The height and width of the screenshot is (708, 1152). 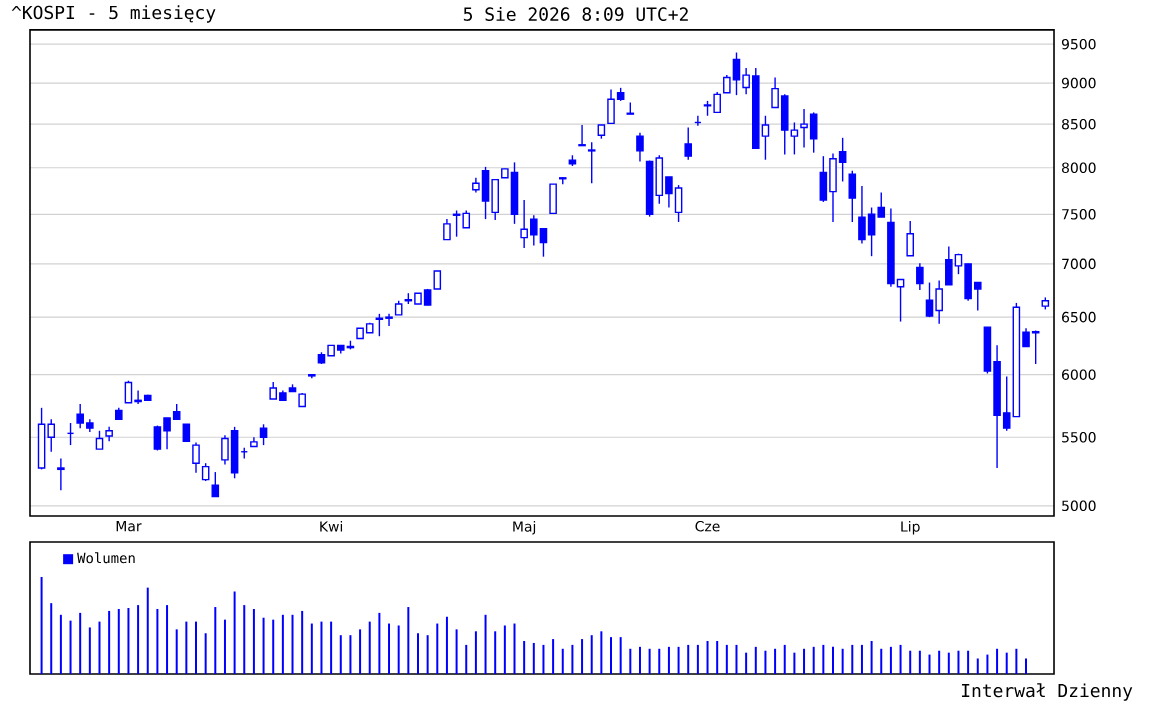 What do you see at coordinates (113, 14) in the screenshot?
I see `chart-title: ^KOSPI - 5 miesięcy` at bounding box center [113, 14].